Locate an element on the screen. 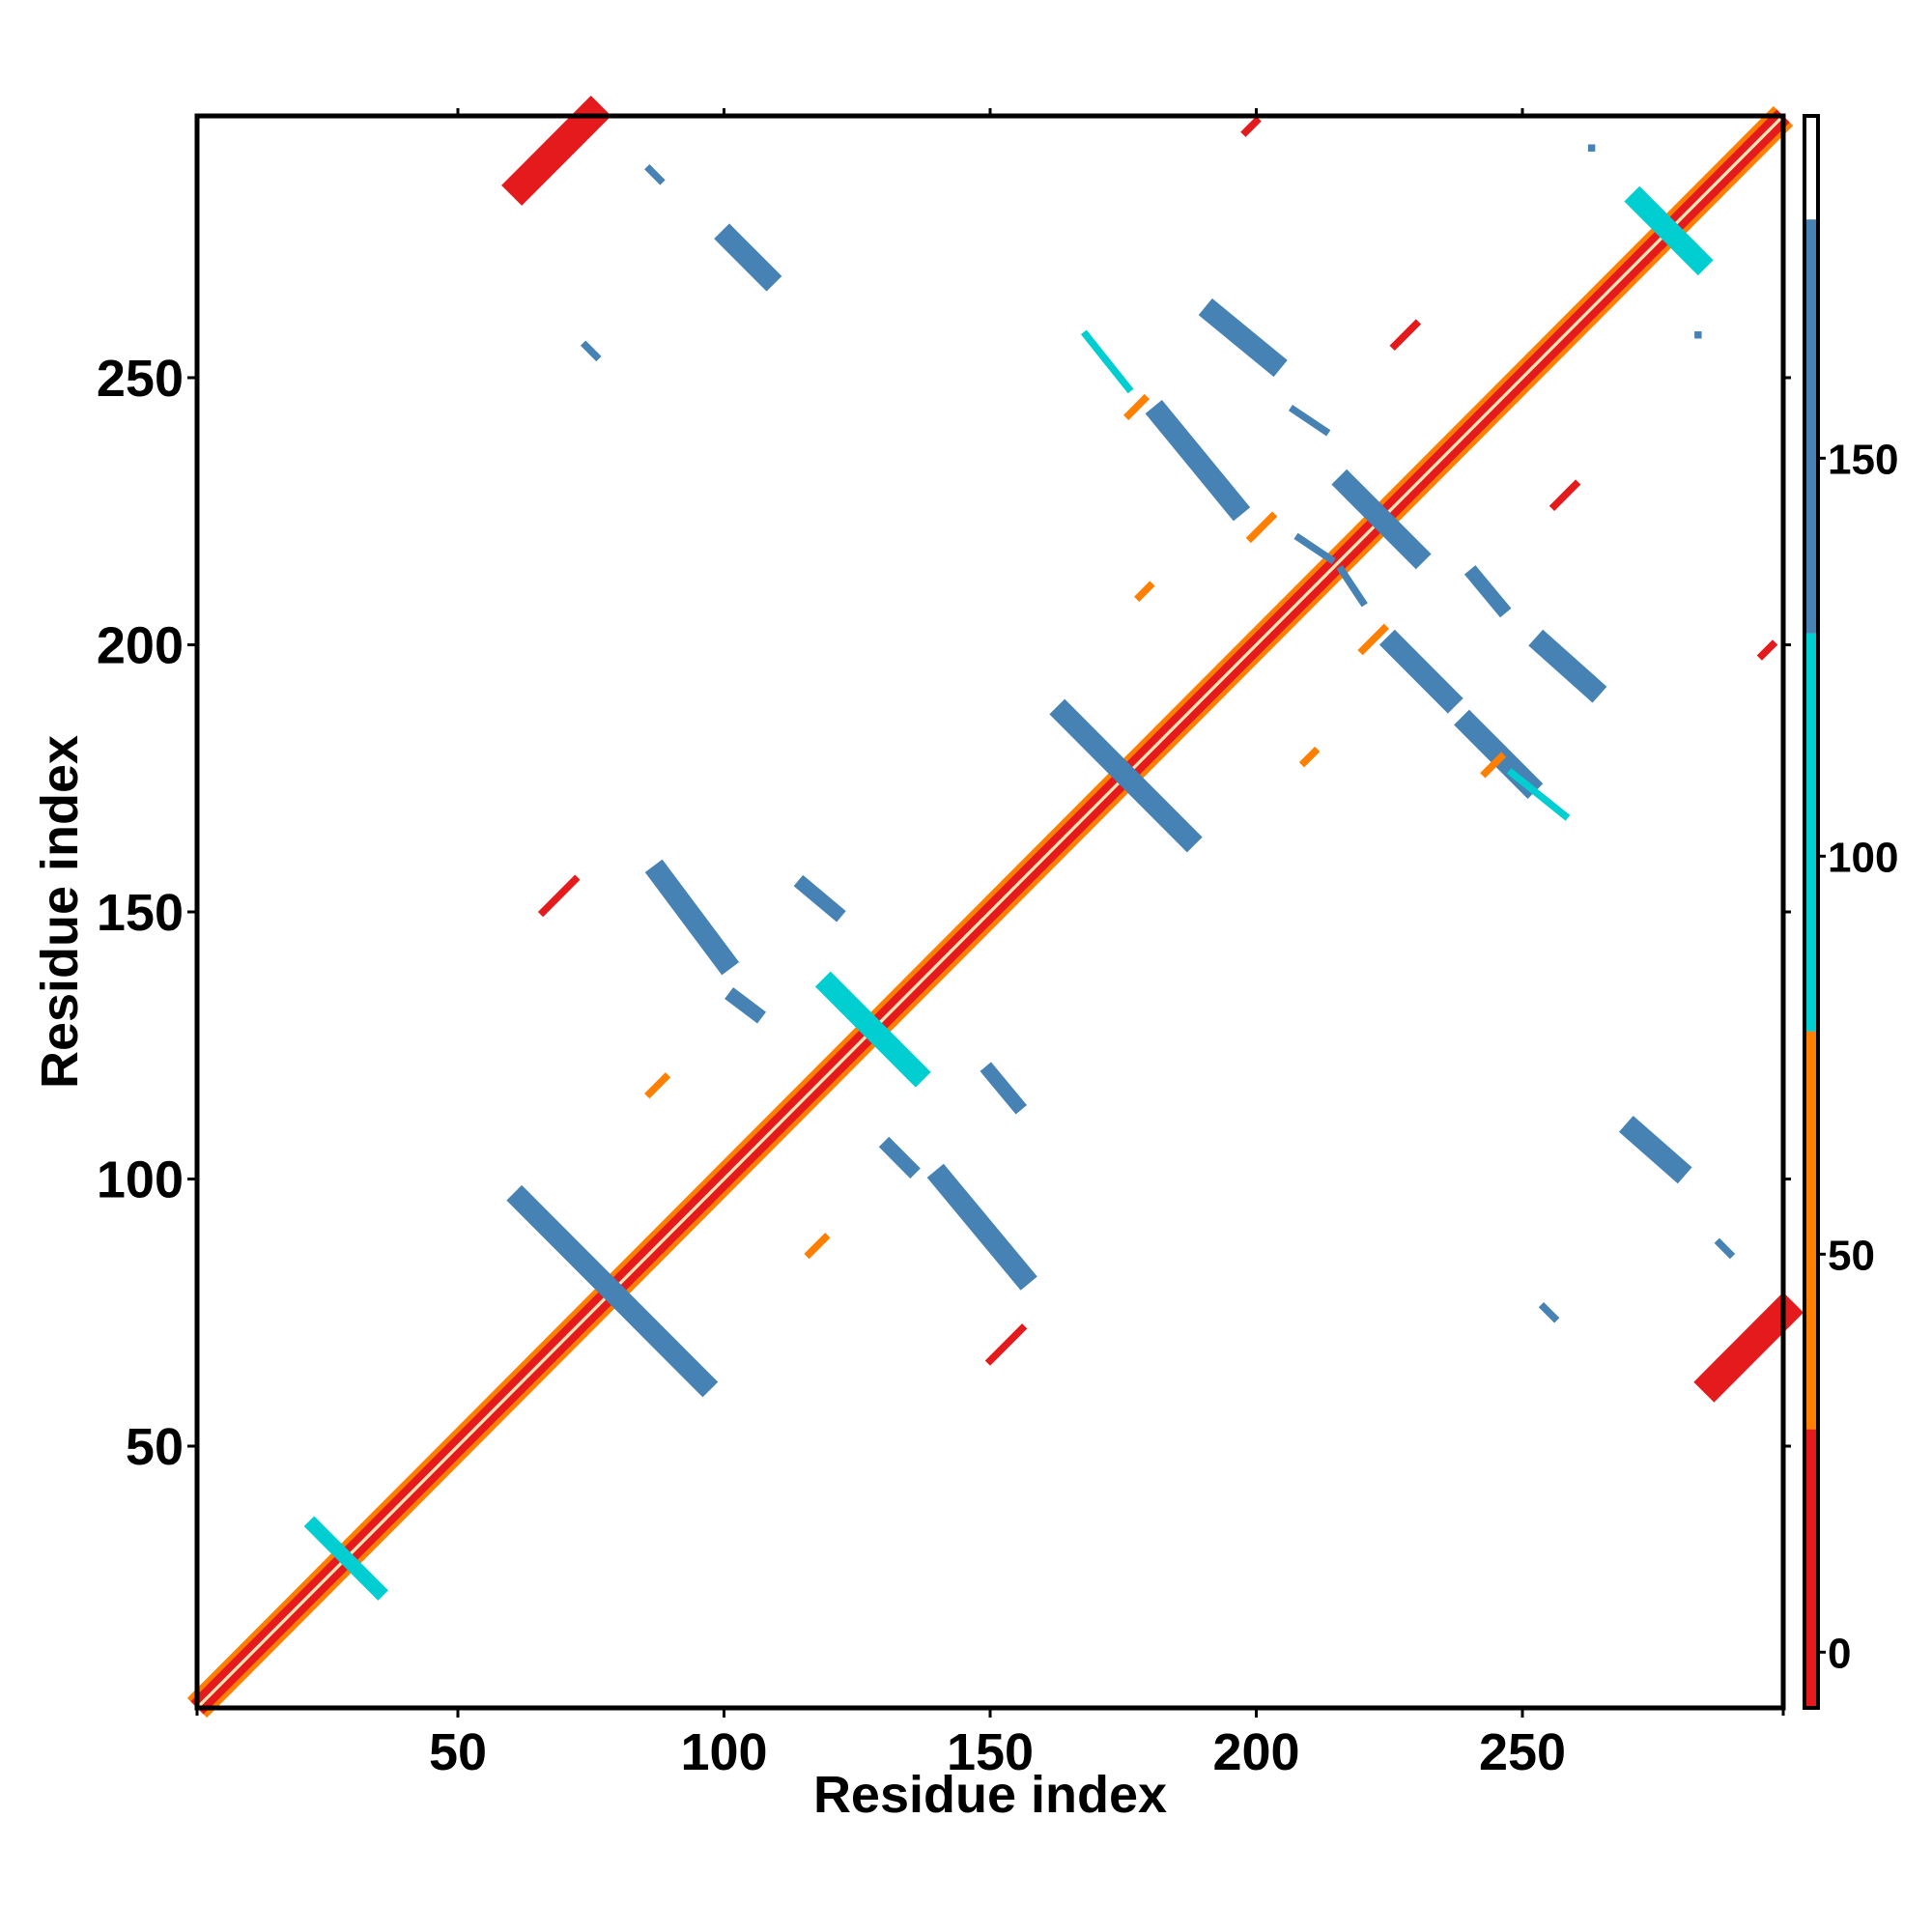  y-tick-label-150: 150 is located at coordinates (140, 913).